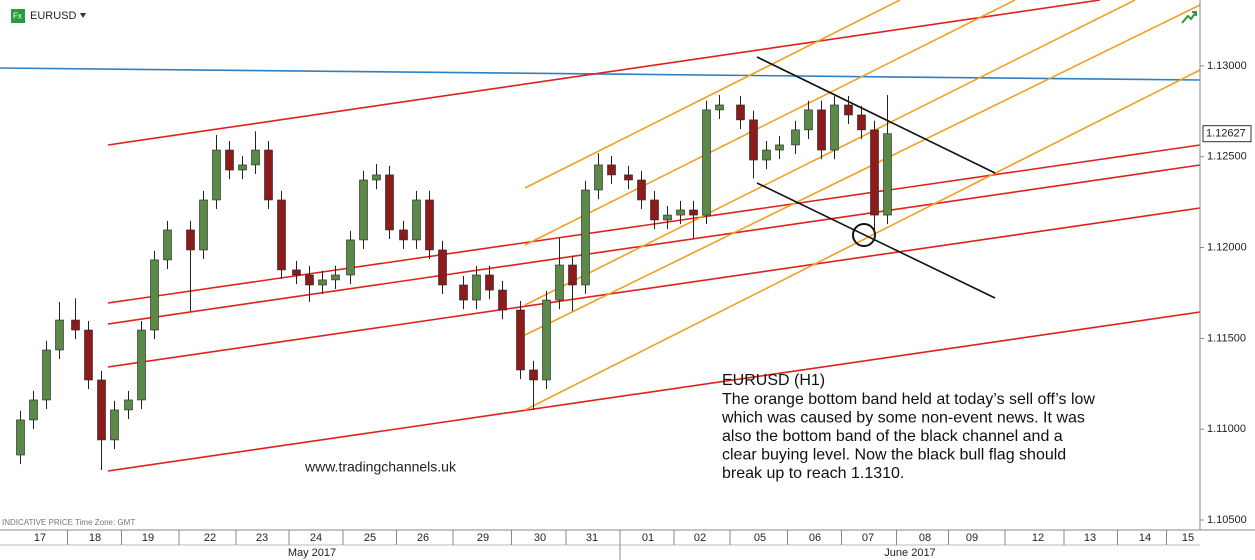 The image size is (1255, 560). What do you see at coordinates (40, 538) in the screenshot?
I see `x-tick-label: 17` at bounding box center [40, 538].